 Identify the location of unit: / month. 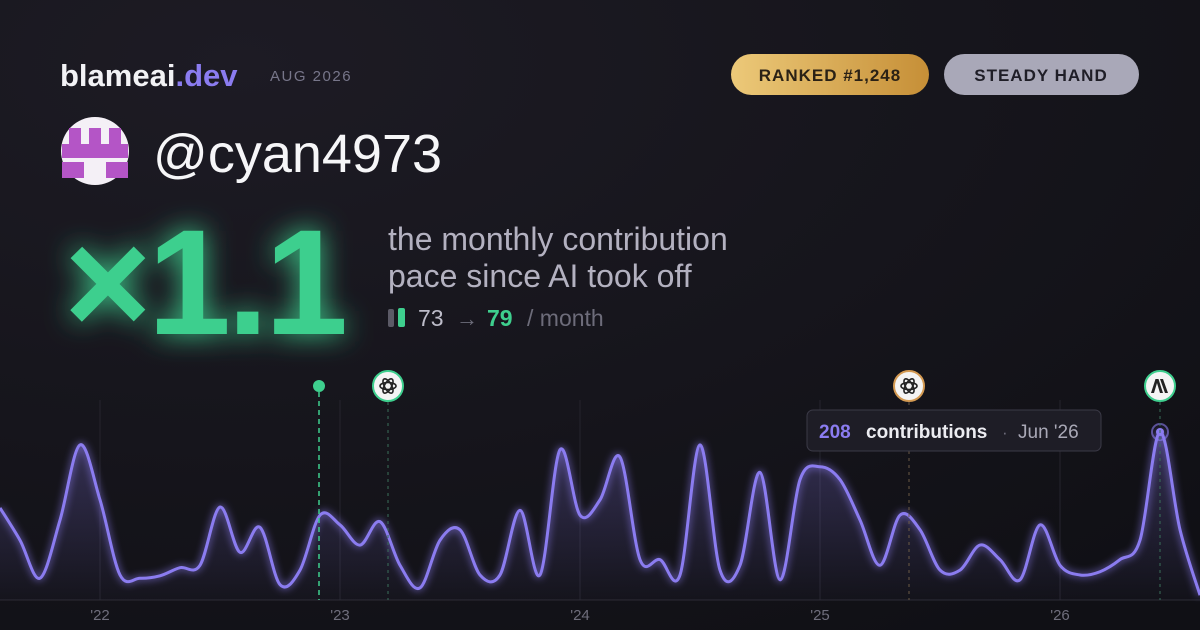
(565, 318).